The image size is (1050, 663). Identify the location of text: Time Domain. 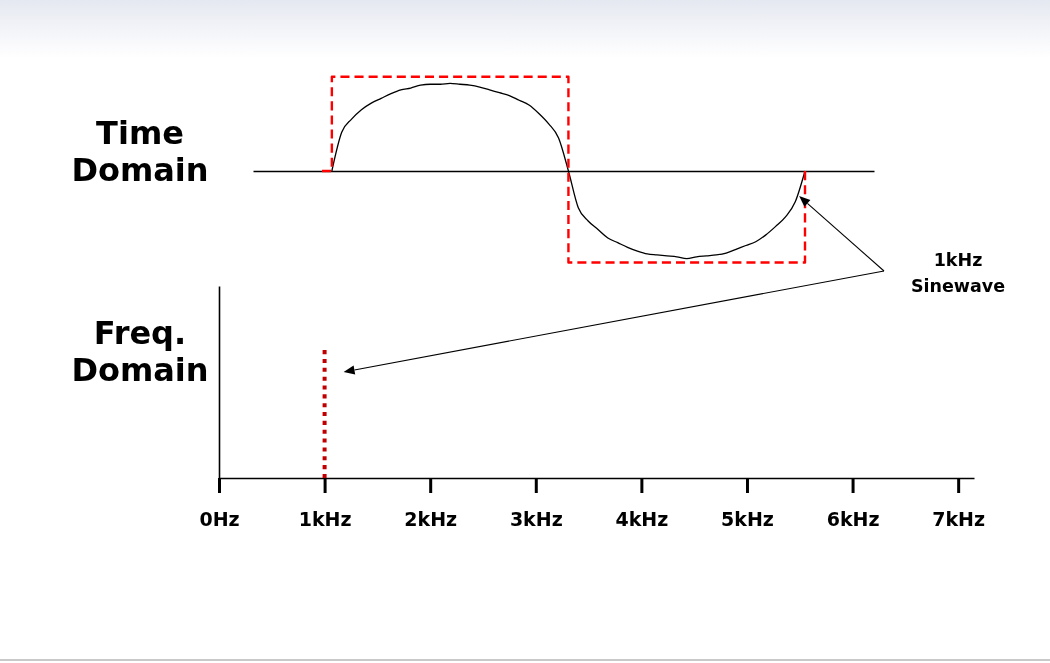
(140, 151).